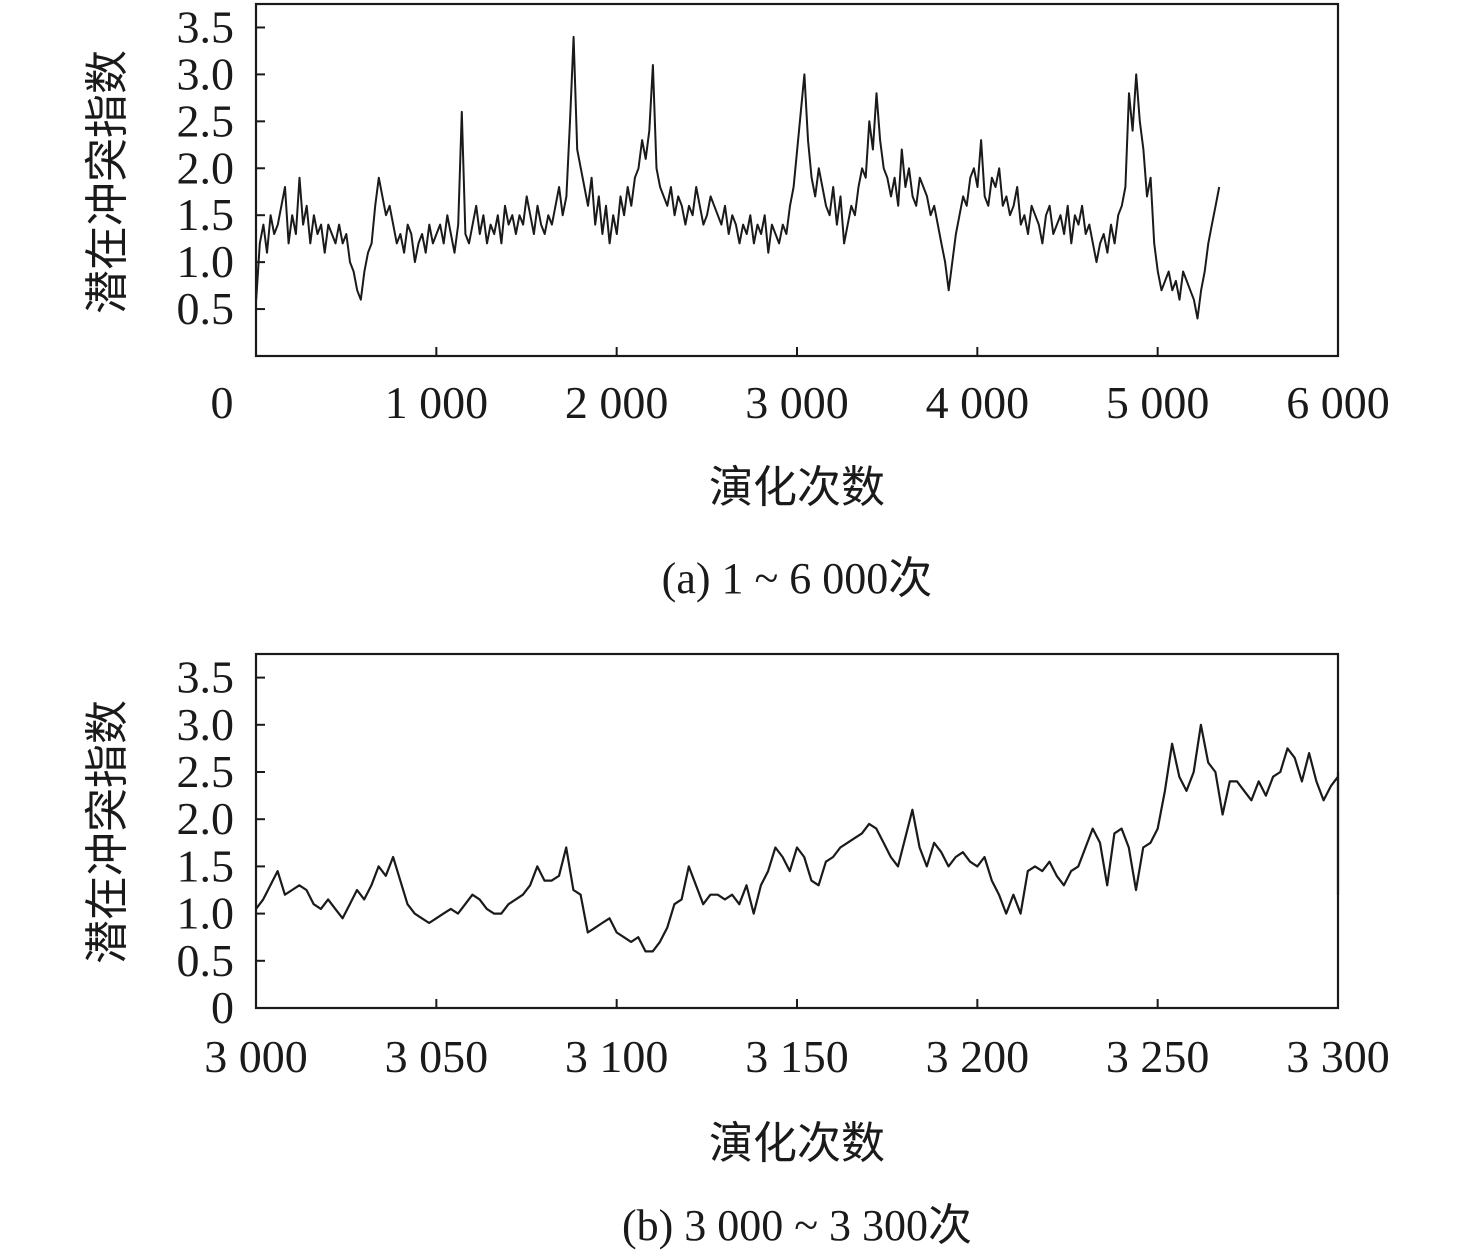 The image size is (1476, 1260). I want to click on x-tick-label: 3 050, so click(437, 1056).